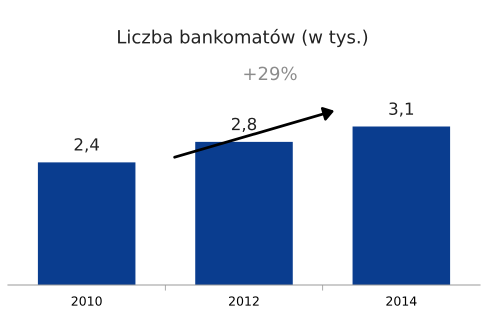 The height and width of the screenshot is (327, 485). Describe the element at coordinates (401, 109) in the screenshot. I see `data-label: 3,1` at that location.